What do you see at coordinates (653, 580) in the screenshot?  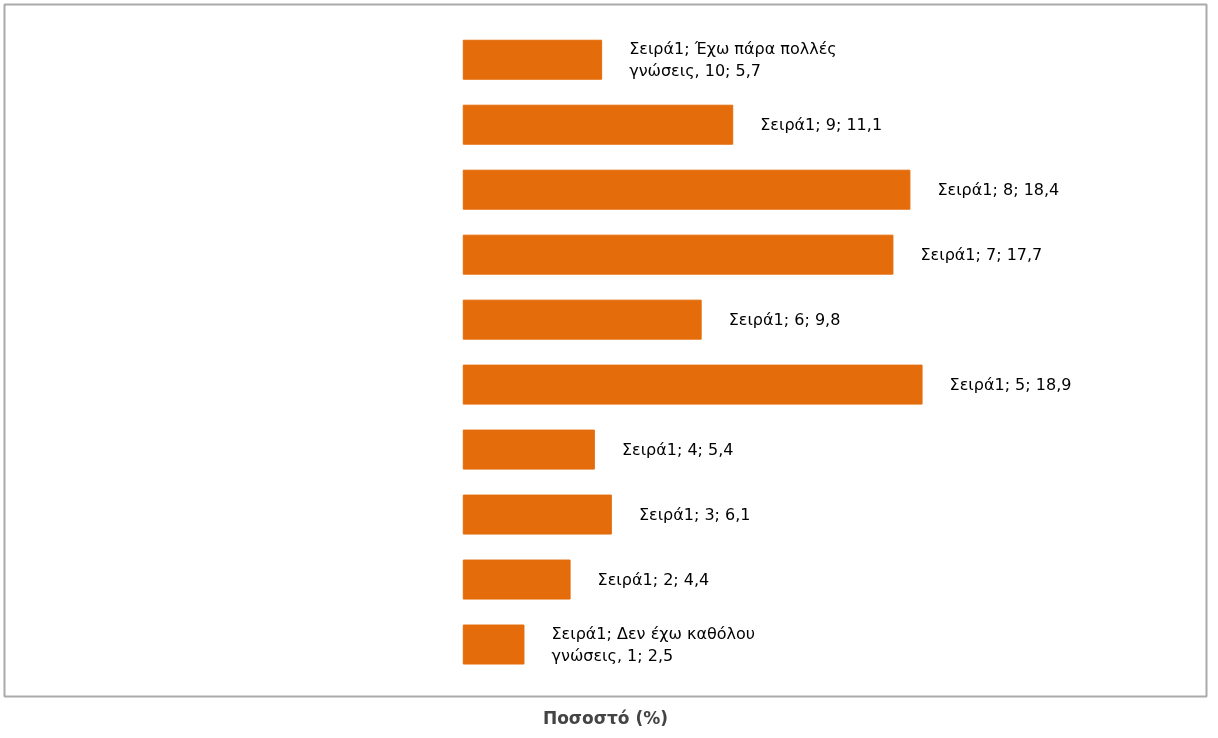 I see `data-label: Σειρά1; 2; 4,4` at bounding box center [653, 580].